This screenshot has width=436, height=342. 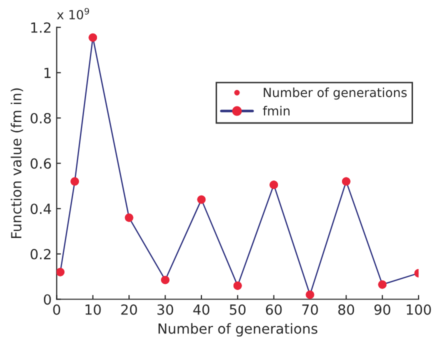 What do you see at coordinates (93, 309) in the screenshot?
I see `x-tick-label: 10` at bounding box center [93, 309].